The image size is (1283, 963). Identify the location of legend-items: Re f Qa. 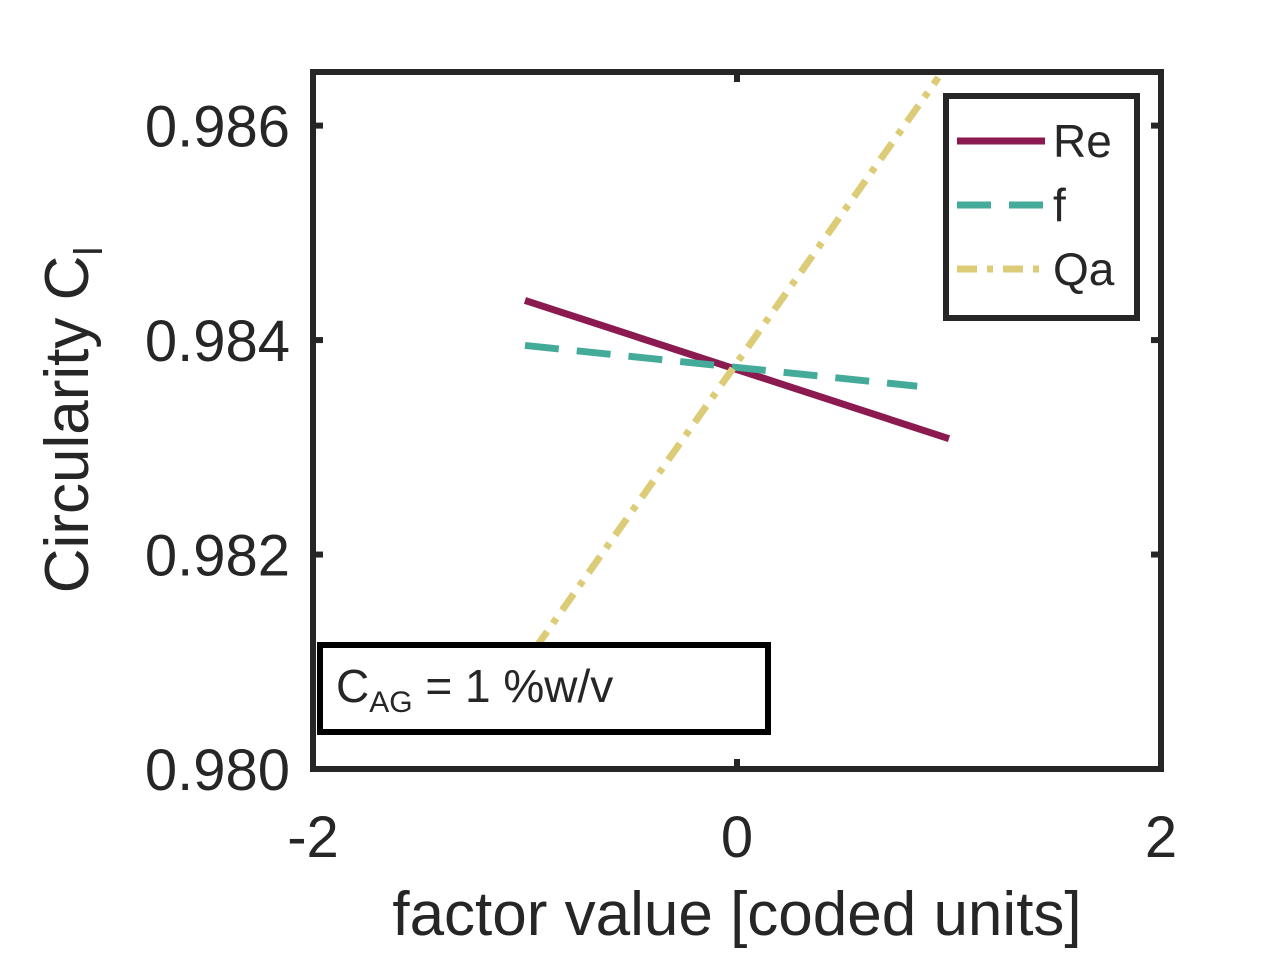
(1036, 205).